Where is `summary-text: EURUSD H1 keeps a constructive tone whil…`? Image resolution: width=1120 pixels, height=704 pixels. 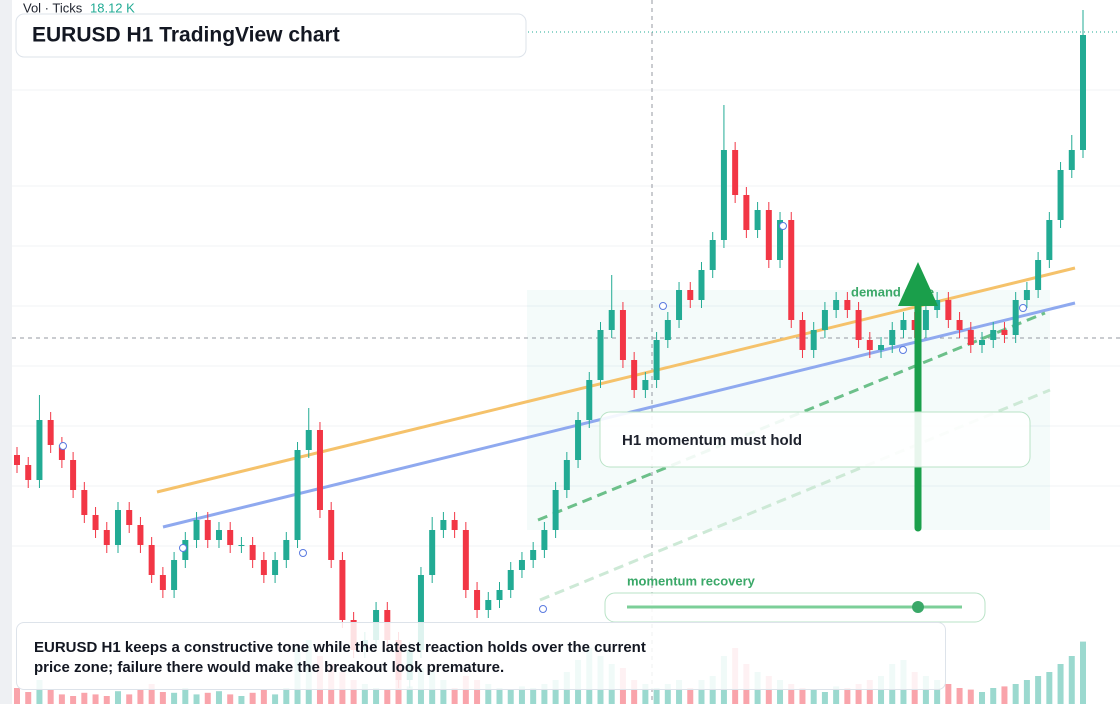 summary-text: EURUSD H1 keeps a constructive tone whil… is located at coordinates (340, 657).